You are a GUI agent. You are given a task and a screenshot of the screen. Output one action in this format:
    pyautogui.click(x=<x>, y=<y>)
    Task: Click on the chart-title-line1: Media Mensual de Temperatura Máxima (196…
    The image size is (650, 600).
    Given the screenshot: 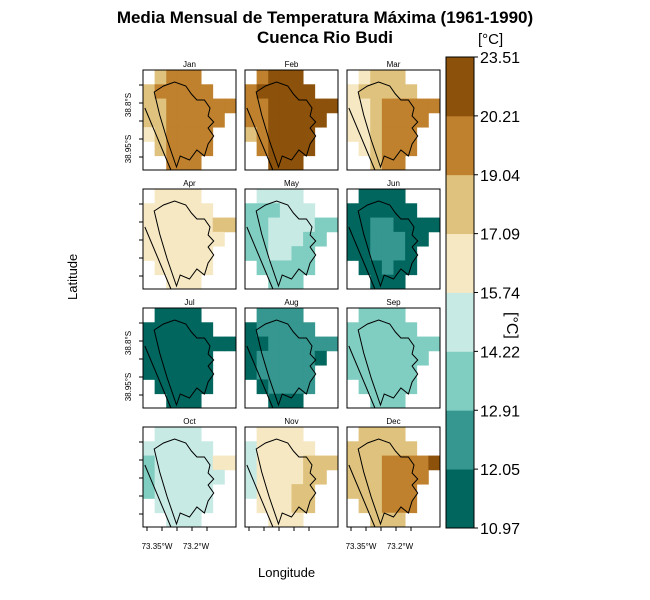 What is the action you would take?
    pyautogui.click(x=325, y=17)
    